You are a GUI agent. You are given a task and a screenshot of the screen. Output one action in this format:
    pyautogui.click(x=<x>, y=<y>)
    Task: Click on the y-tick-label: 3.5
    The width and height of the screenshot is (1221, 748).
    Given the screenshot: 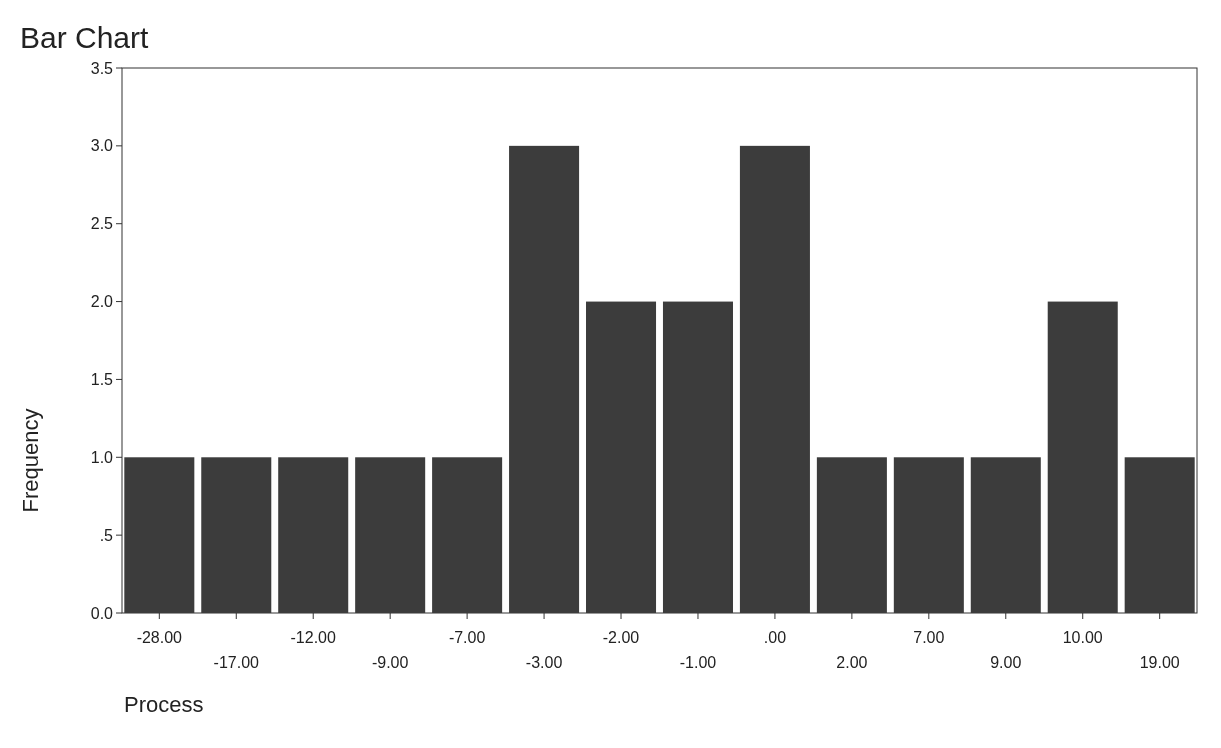 What is the action you would take?
    pyautogui.click(x=102, y=68)
    